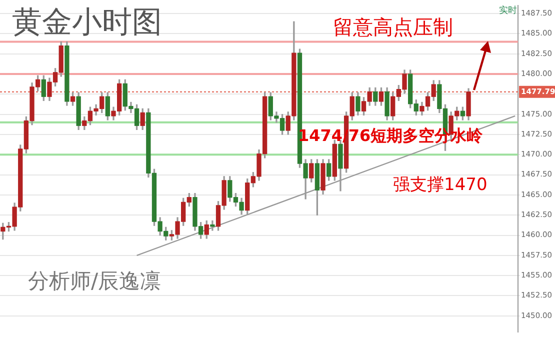 The height and width of the screenshot is (340, 555). What do you see at coordinates (212, 225) in the screenshot?
I see `candlestick` at bounding box center [212, 225].